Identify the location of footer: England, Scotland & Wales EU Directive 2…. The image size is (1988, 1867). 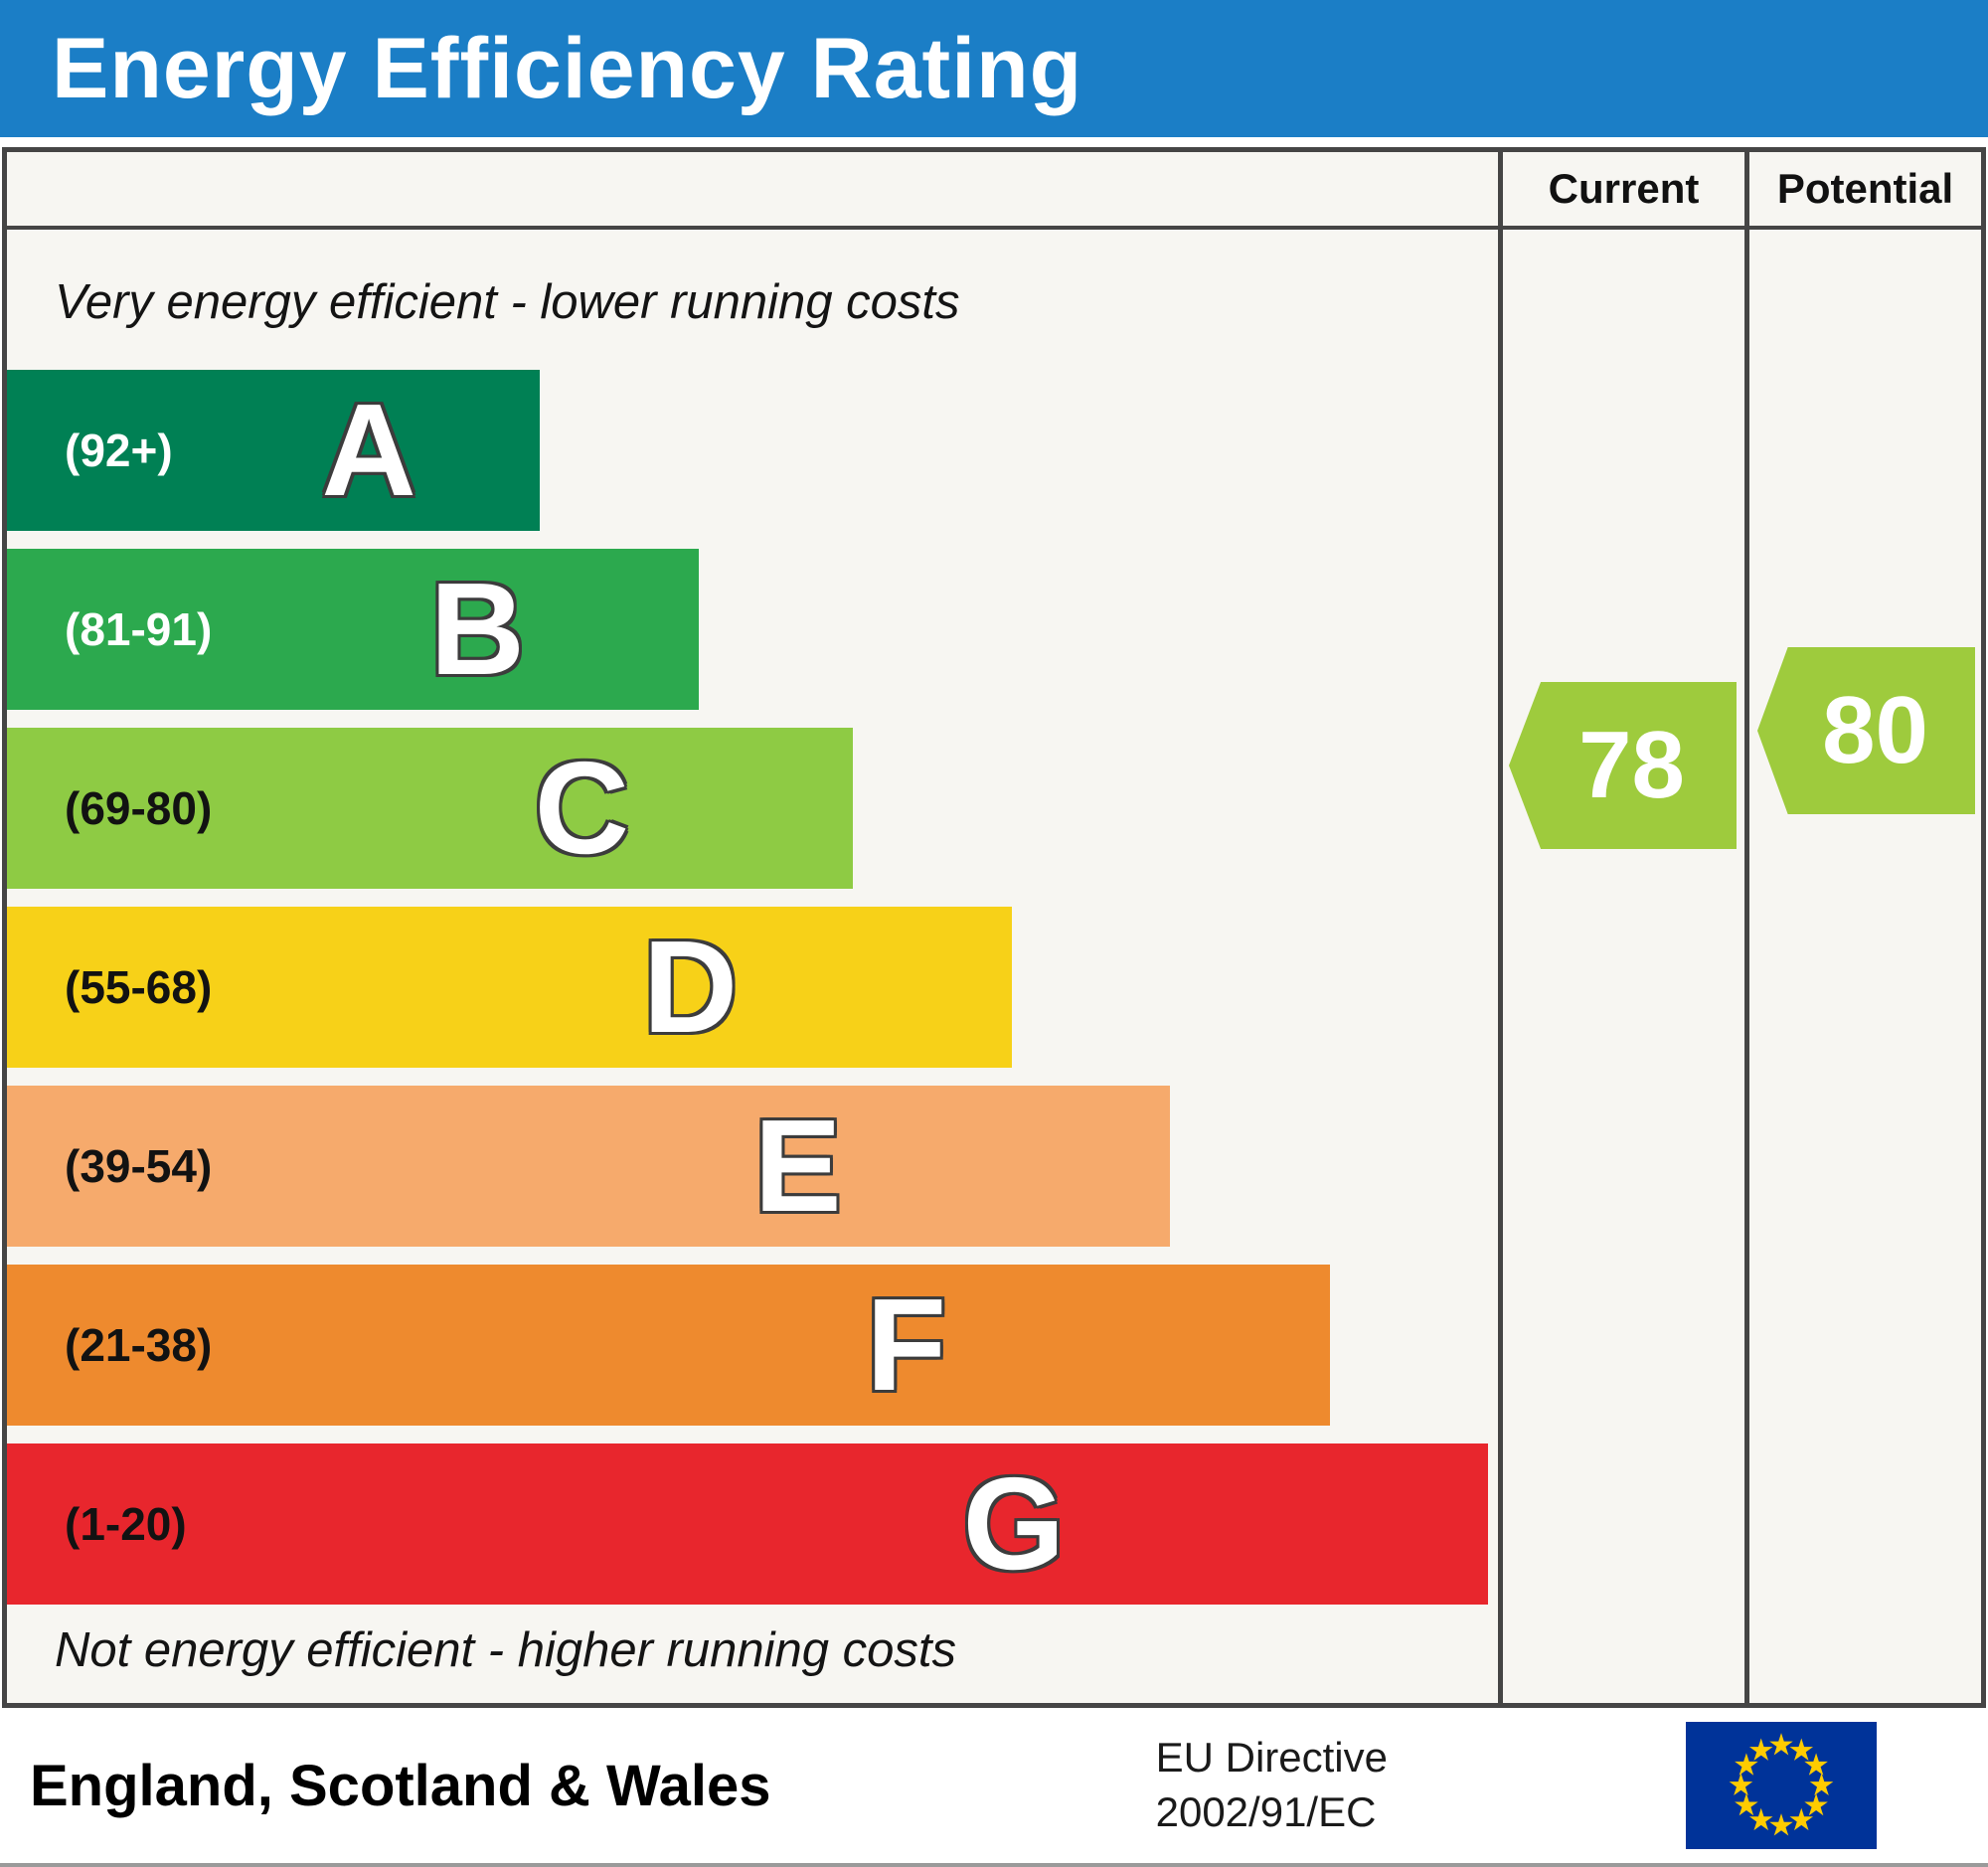
(994, 1787).